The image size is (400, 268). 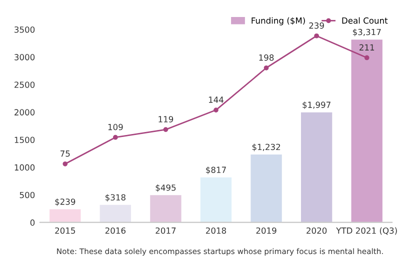 What do you see at coordinates (216, 170) in the screenshot?
I see `data-label: $817` at bounding box center [216, 170].